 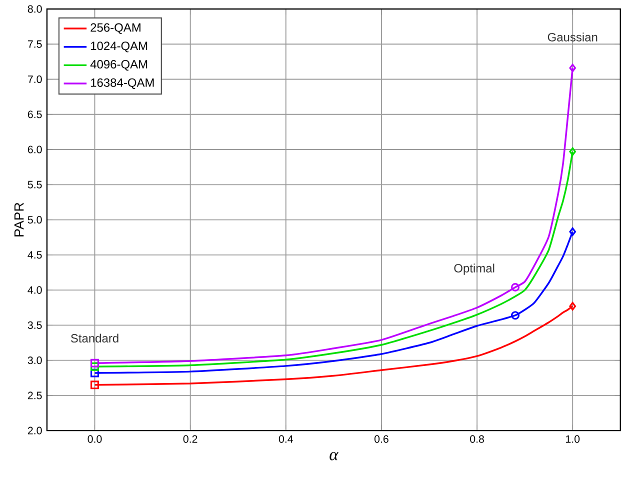 What do you see at coordinates (35, 150) in the screenshot?
I see `y-tick-label: 6.0` at bounding box center [35, 150].